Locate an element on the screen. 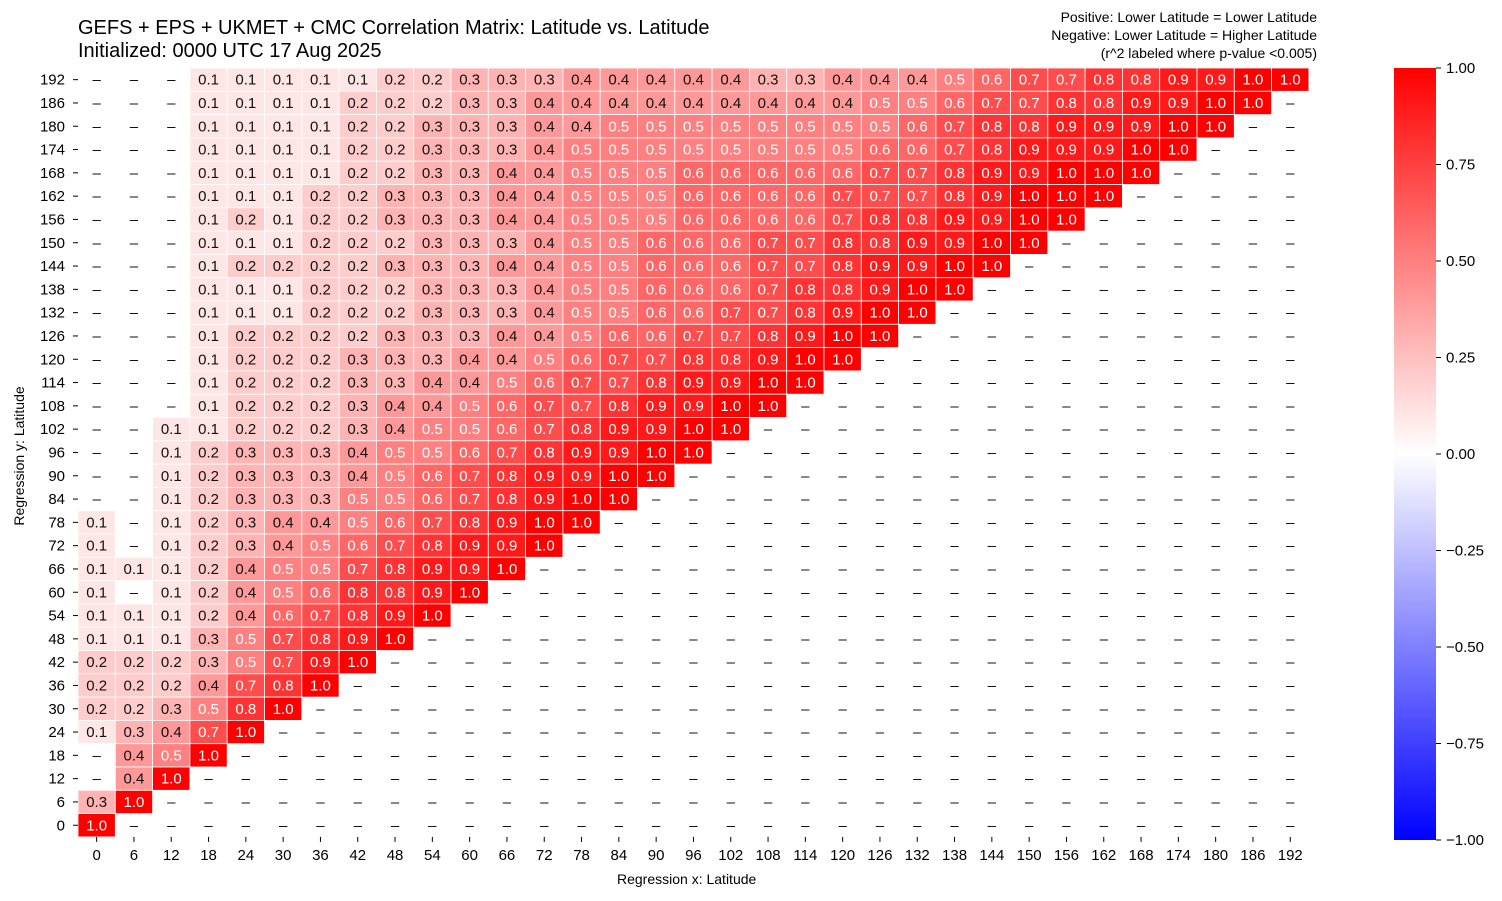  x-tick-label: 180 is located at coordinates (1215, 855).